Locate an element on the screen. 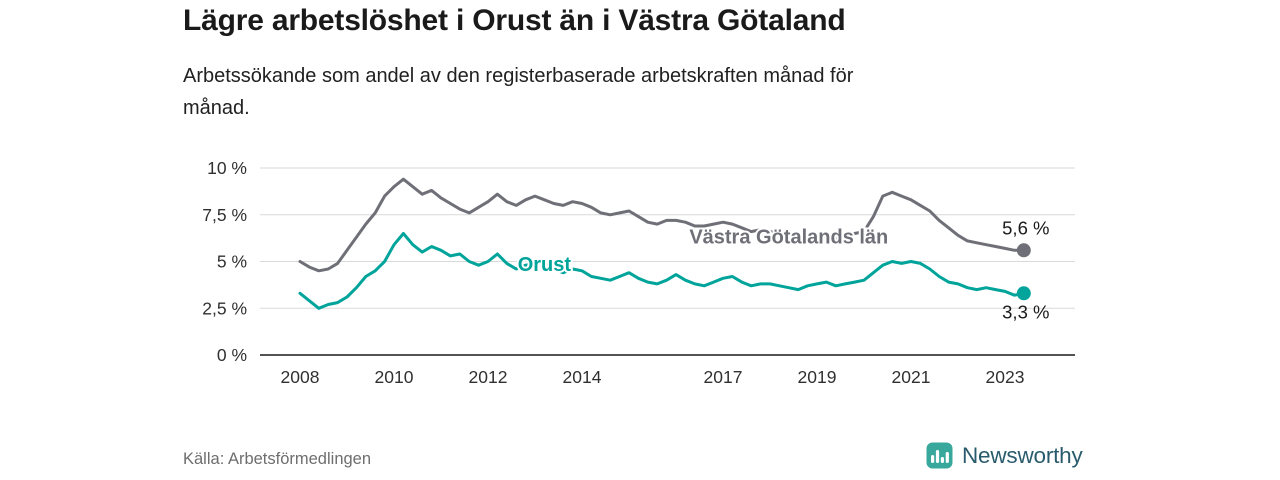 The width and height of the screenshot is (1280, 480). newsworthy-icon is located at coordinates (939, 455).